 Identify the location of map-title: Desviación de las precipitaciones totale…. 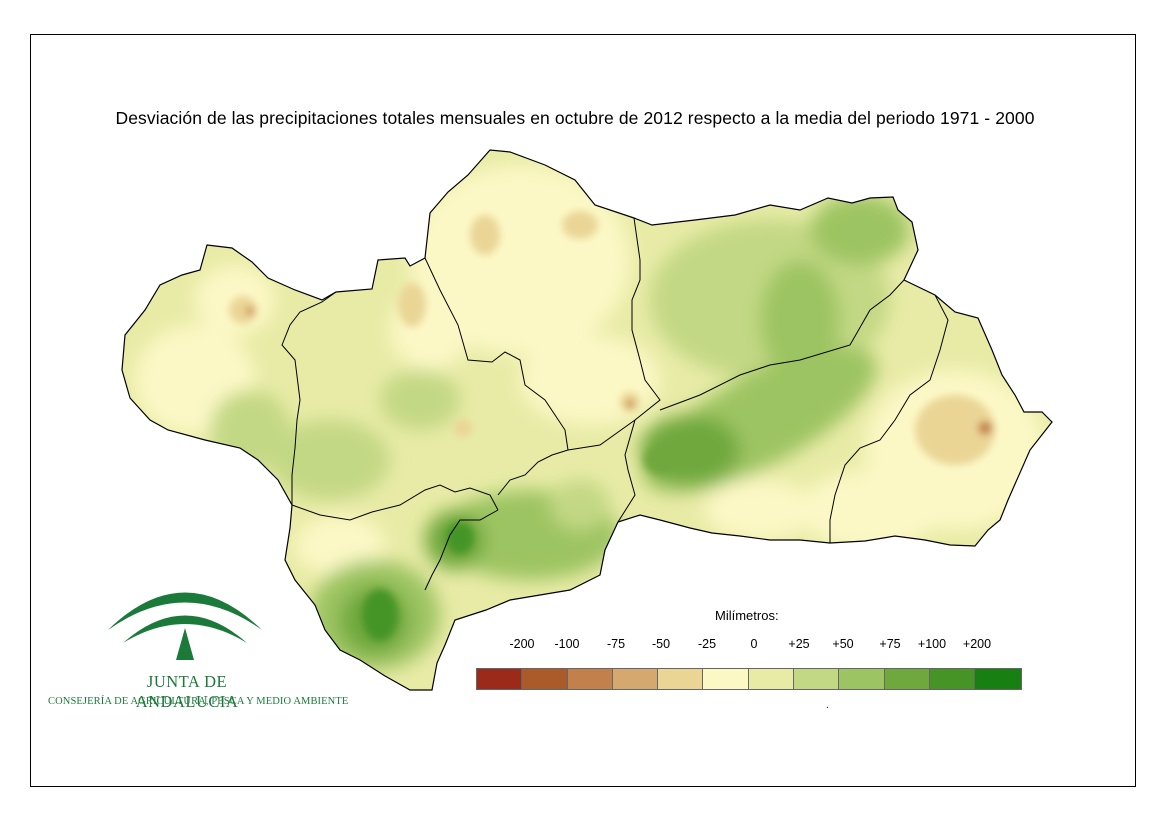
(575, 118).